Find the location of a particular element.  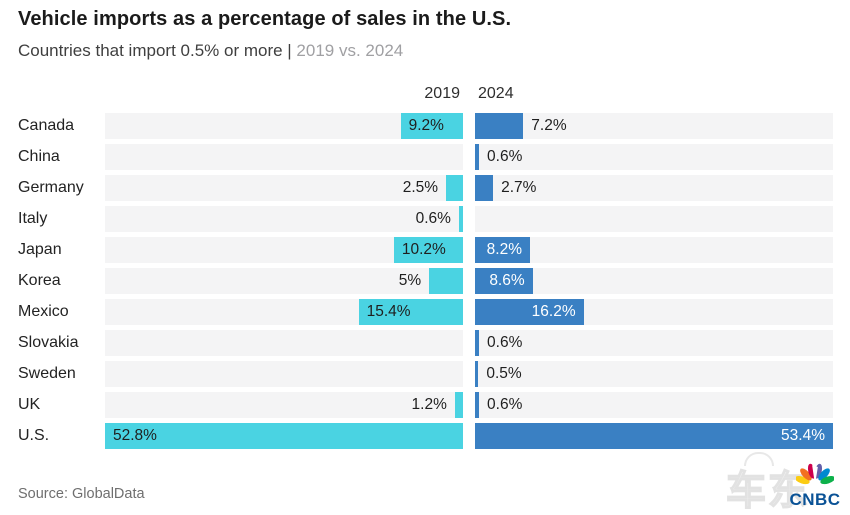

bar-track-2019: 10.2% is located at coordinates (284, 250).